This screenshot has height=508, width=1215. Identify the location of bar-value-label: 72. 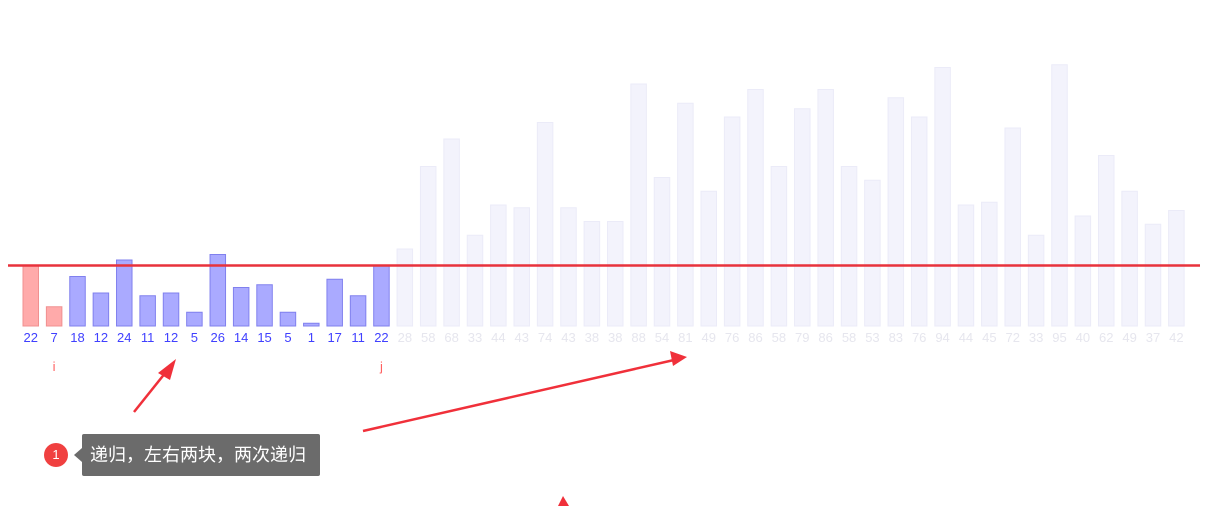
(1012, 337).